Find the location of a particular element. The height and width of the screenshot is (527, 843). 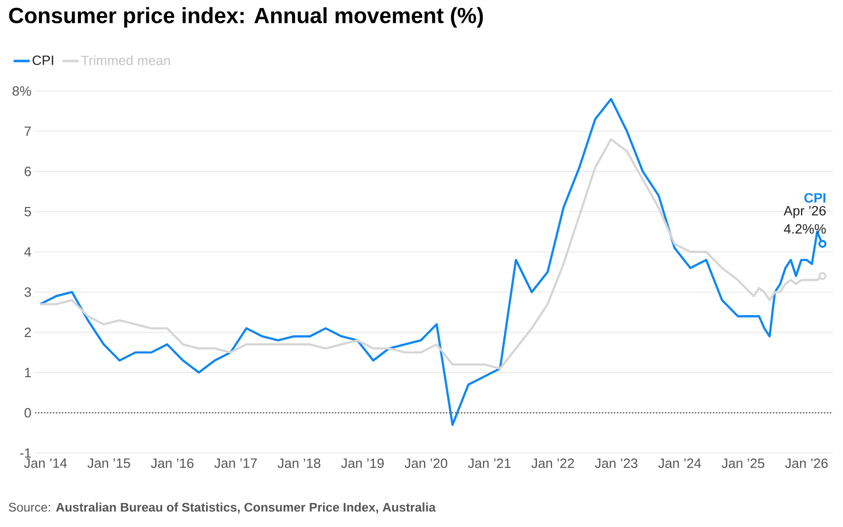

x-tick-label: Jan ’22 is located at coordinates (552, 463).